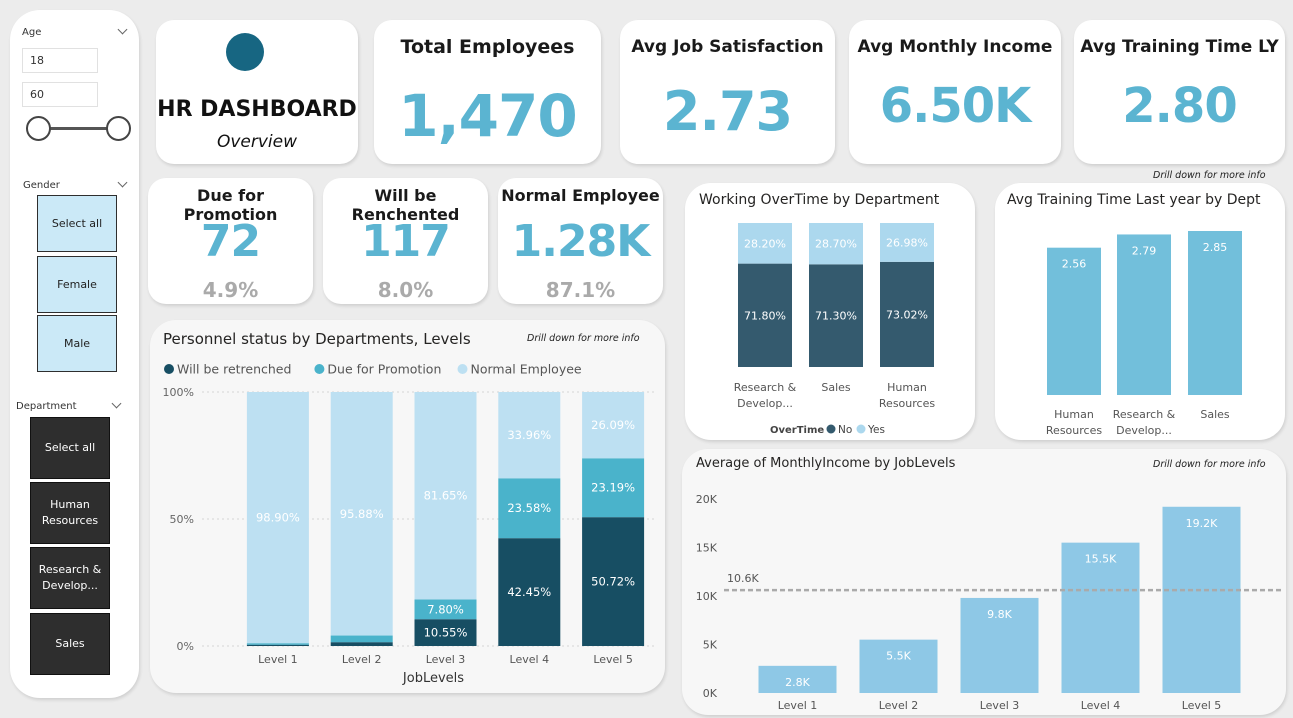 The height and width of the screenshot is (718, 1293). I want to click on data-label: 2.56, so click(1074, 264).